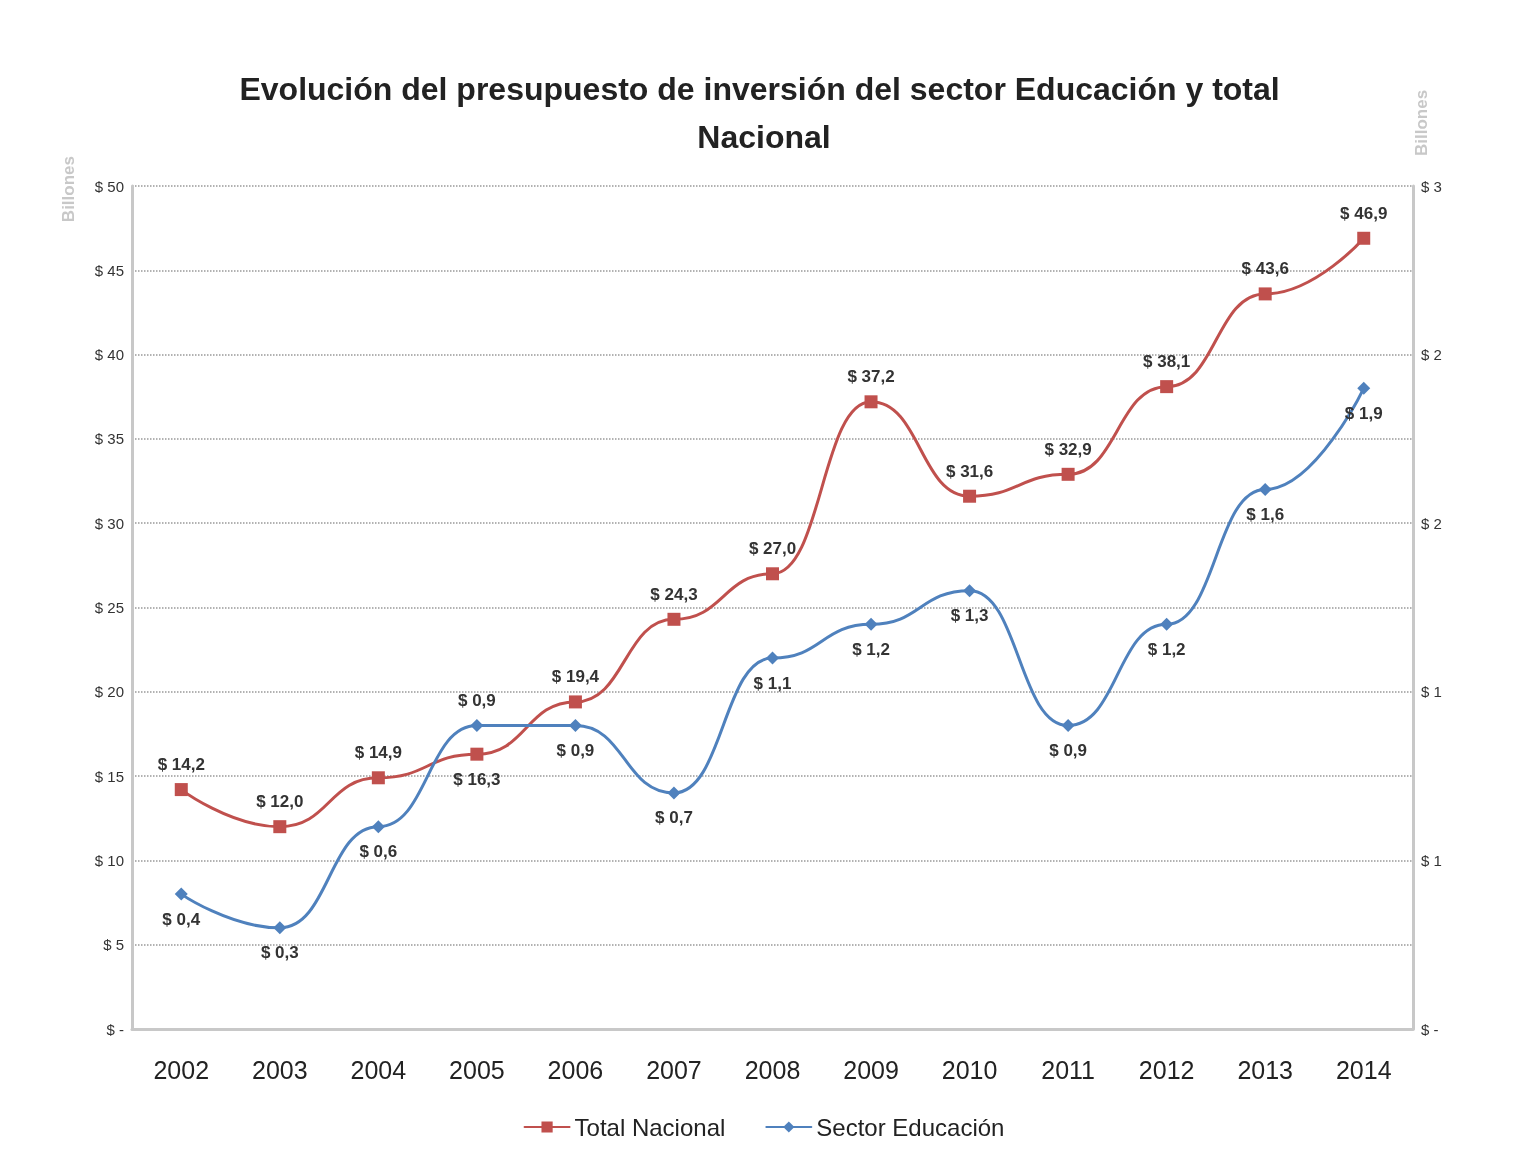  What do you see at coordinates (378, 852) in the screenshot?
I see `data-label: $ 0,6` at bounding box center [378, 852].